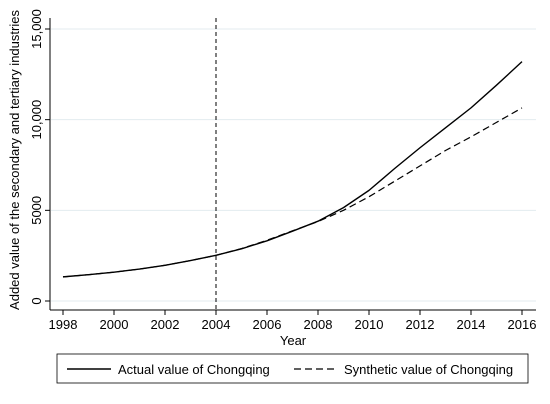 Image resolution: width=550 pixels, height=404 pixels. What do you see at coordinates (471, 324) in the screenshot?
I see `x-tick-label-8: 2014` at bounding box center [471, 324].